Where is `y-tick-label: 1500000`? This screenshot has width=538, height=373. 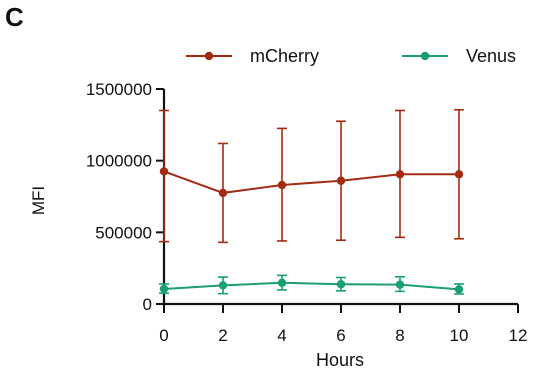 y-tick-label: 1500000 is located at coordinates (119, 89).